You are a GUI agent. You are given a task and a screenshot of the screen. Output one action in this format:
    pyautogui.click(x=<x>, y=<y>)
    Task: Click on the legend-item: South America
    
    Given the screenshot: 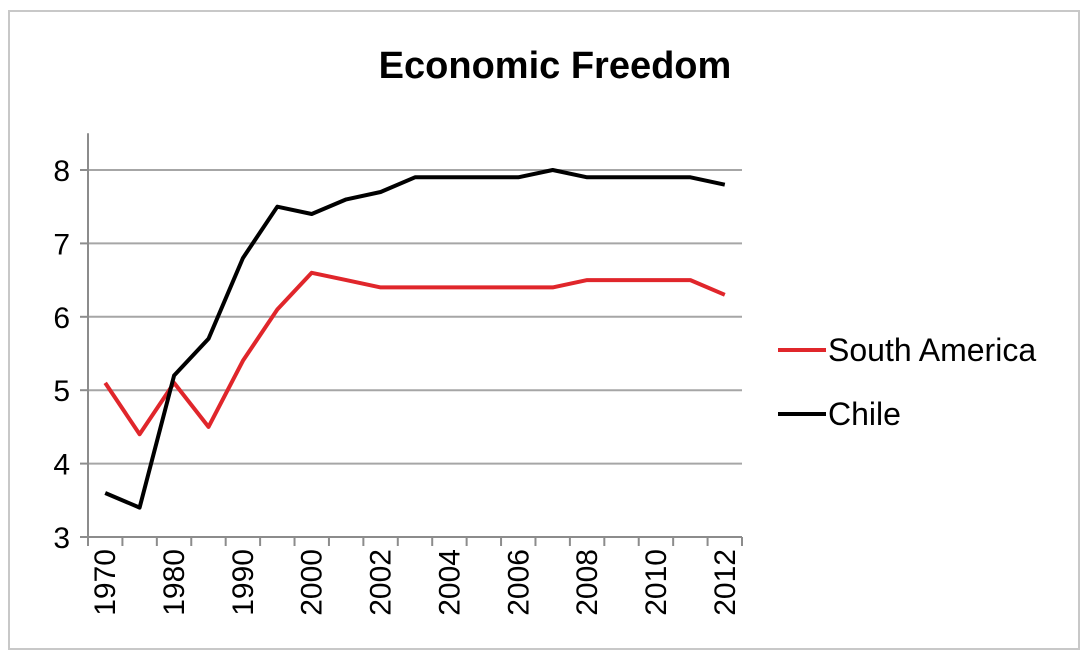 What is the action you would take?
    pyautogui.click(x=907, y=350)
    